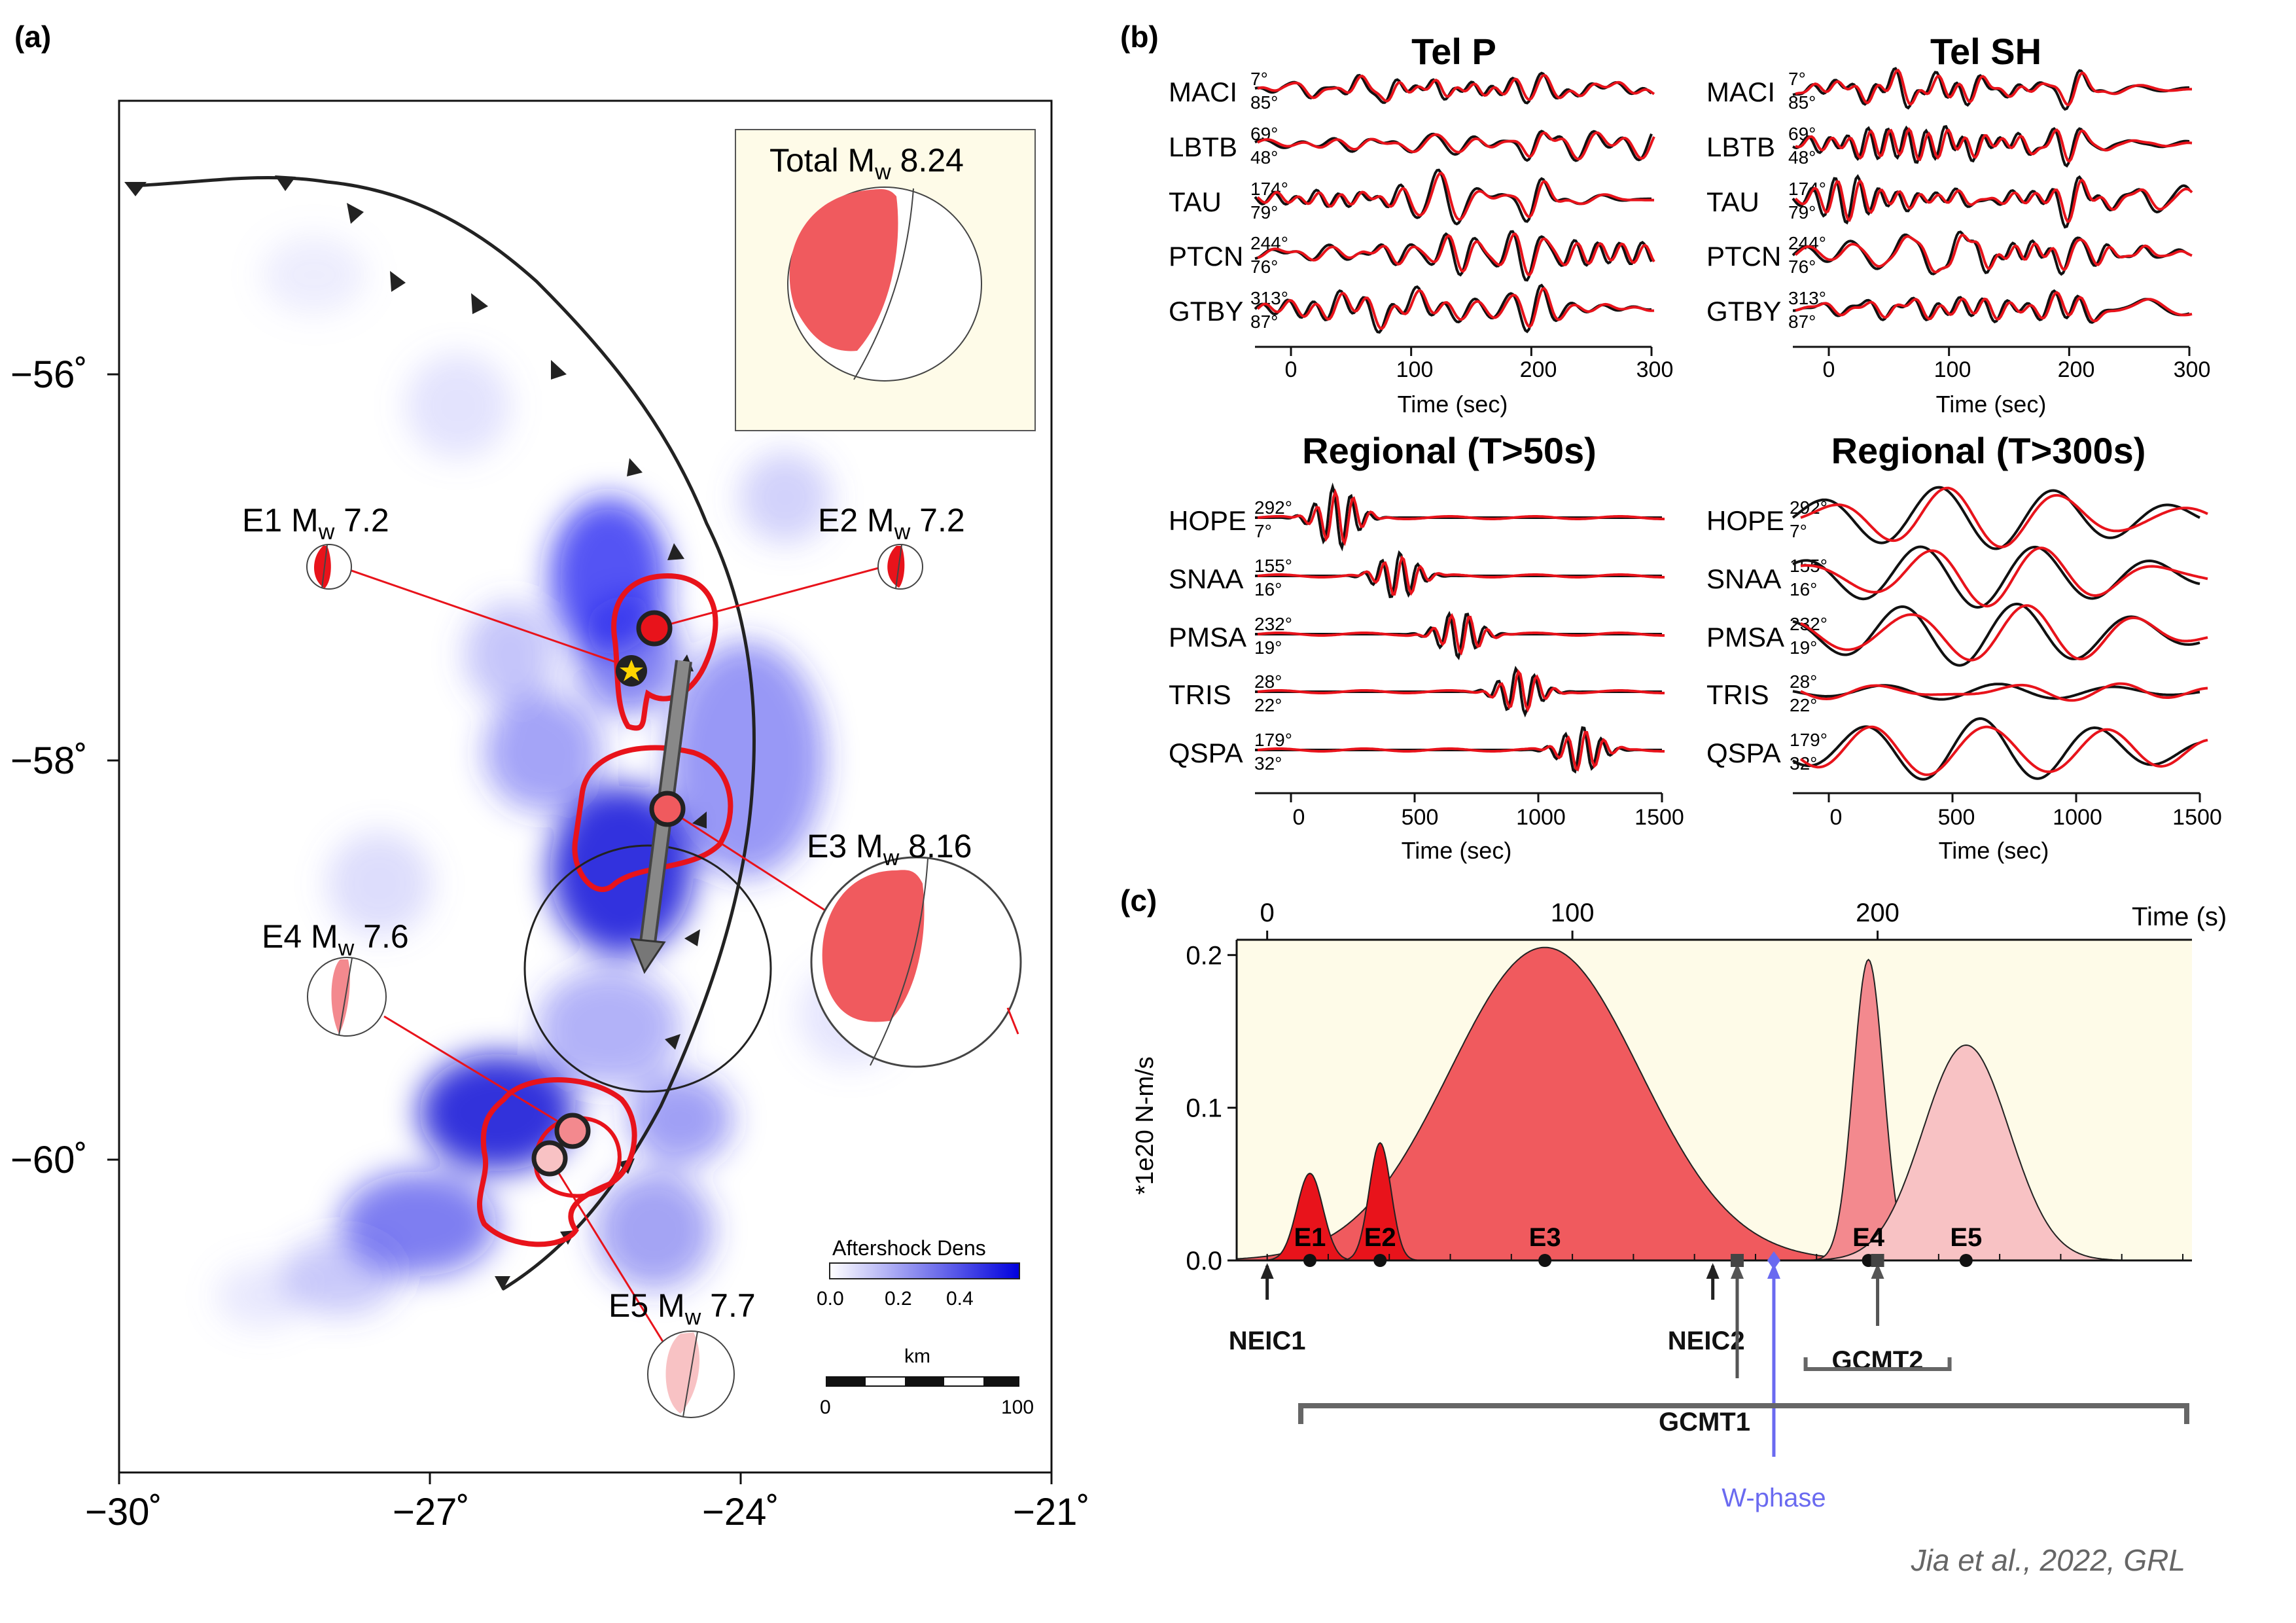 This screenshot has width=2296, height=1623. What do you see at coordinates (1774, 1261) in the screenshot?
I see `wphase-centroid-marker` at bounding box center [1774, 1261].